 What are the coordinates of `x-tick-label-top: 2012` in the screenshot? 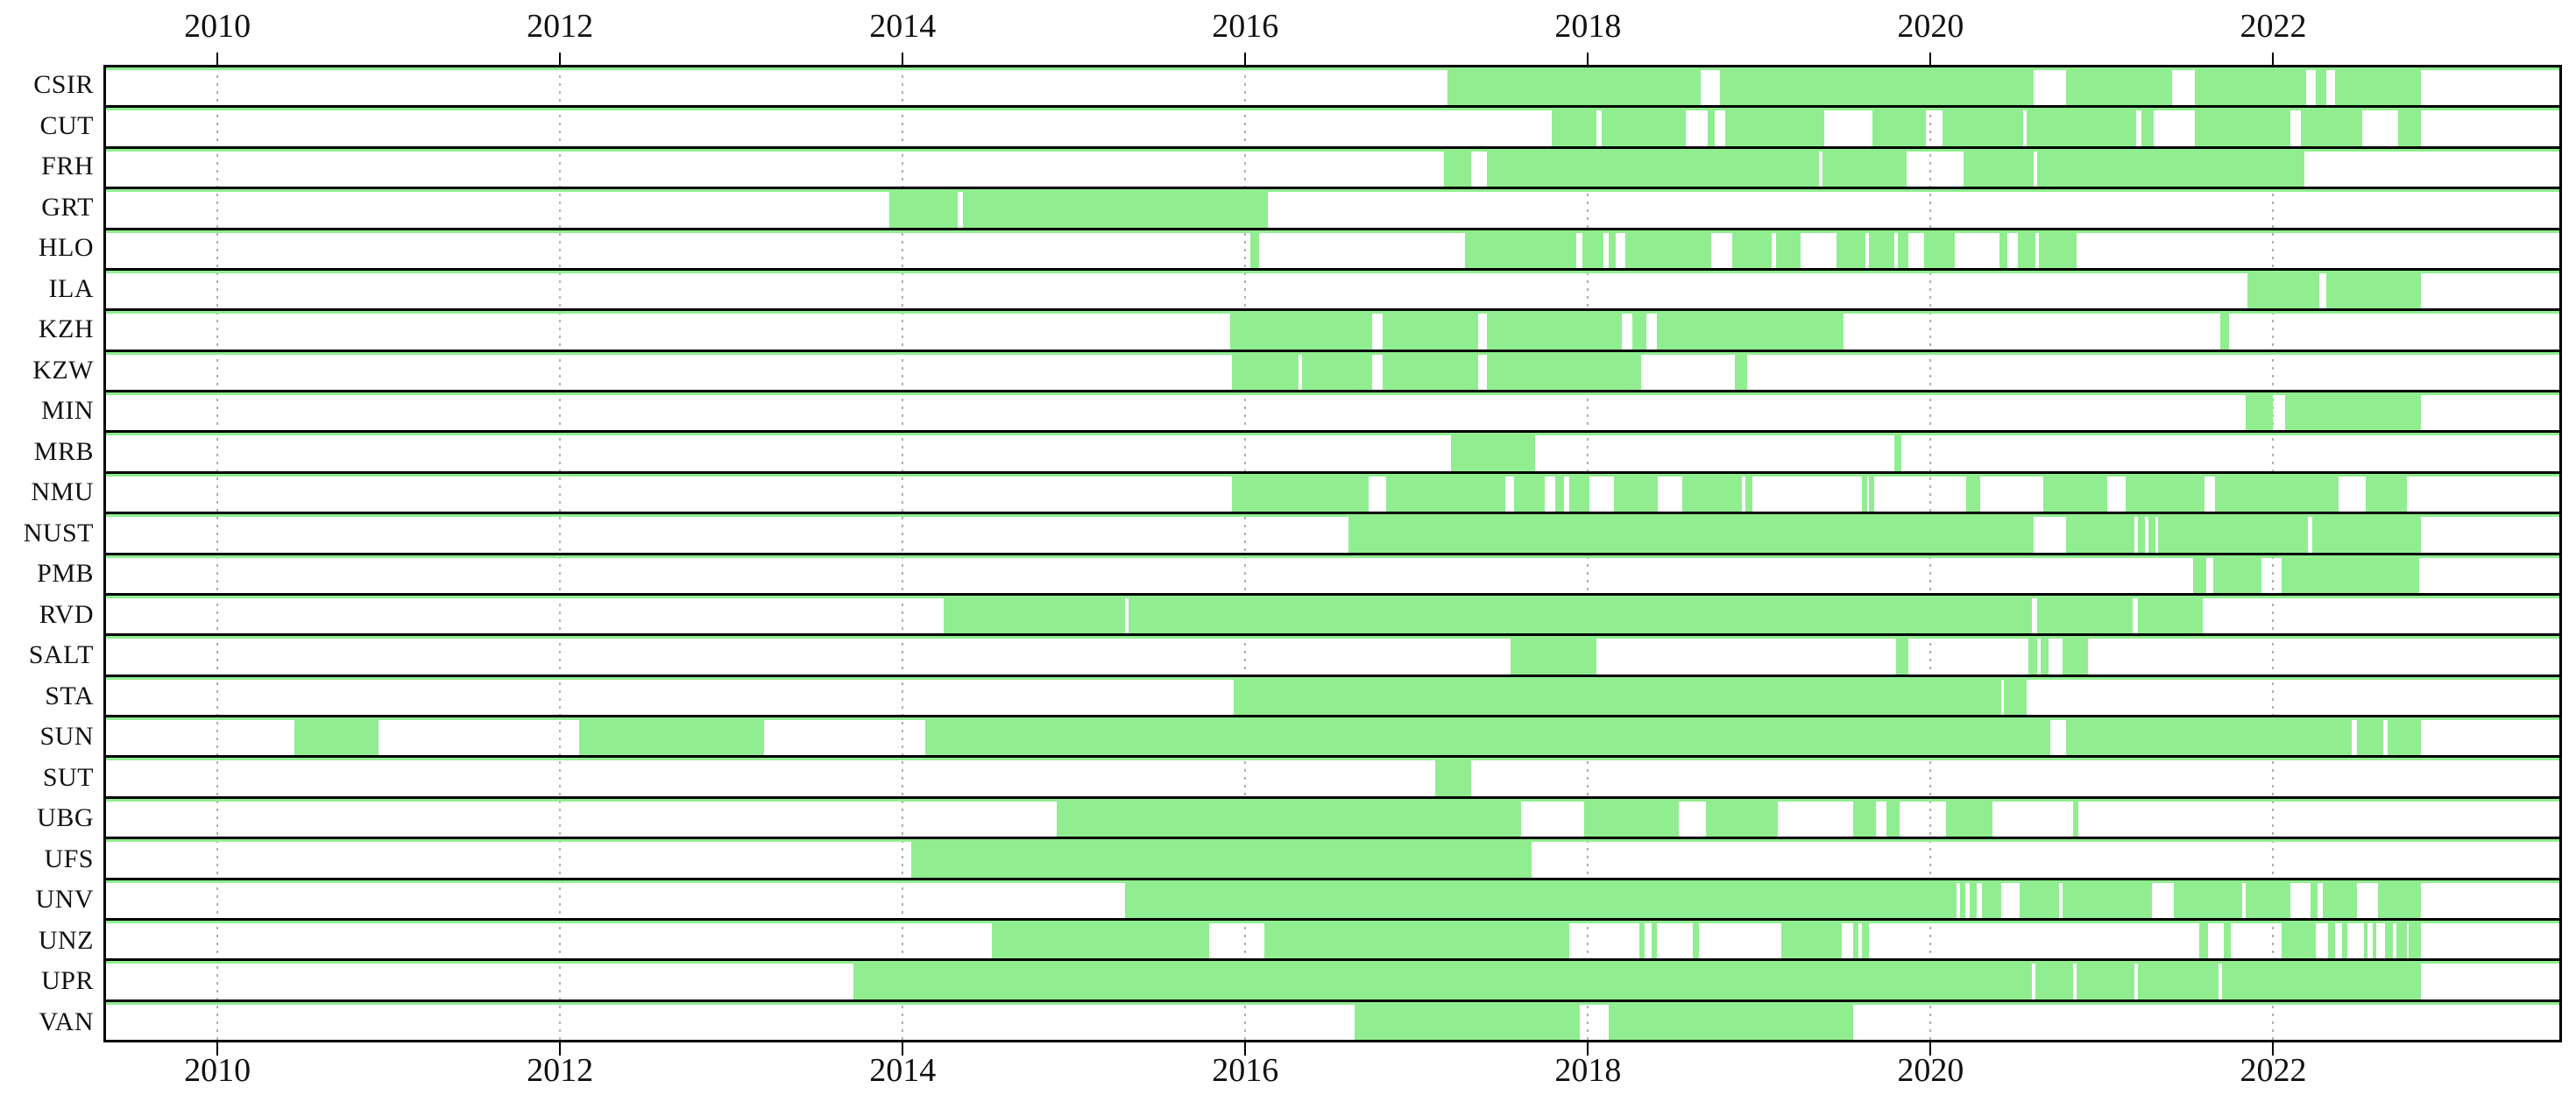 It's located at (560, 27).